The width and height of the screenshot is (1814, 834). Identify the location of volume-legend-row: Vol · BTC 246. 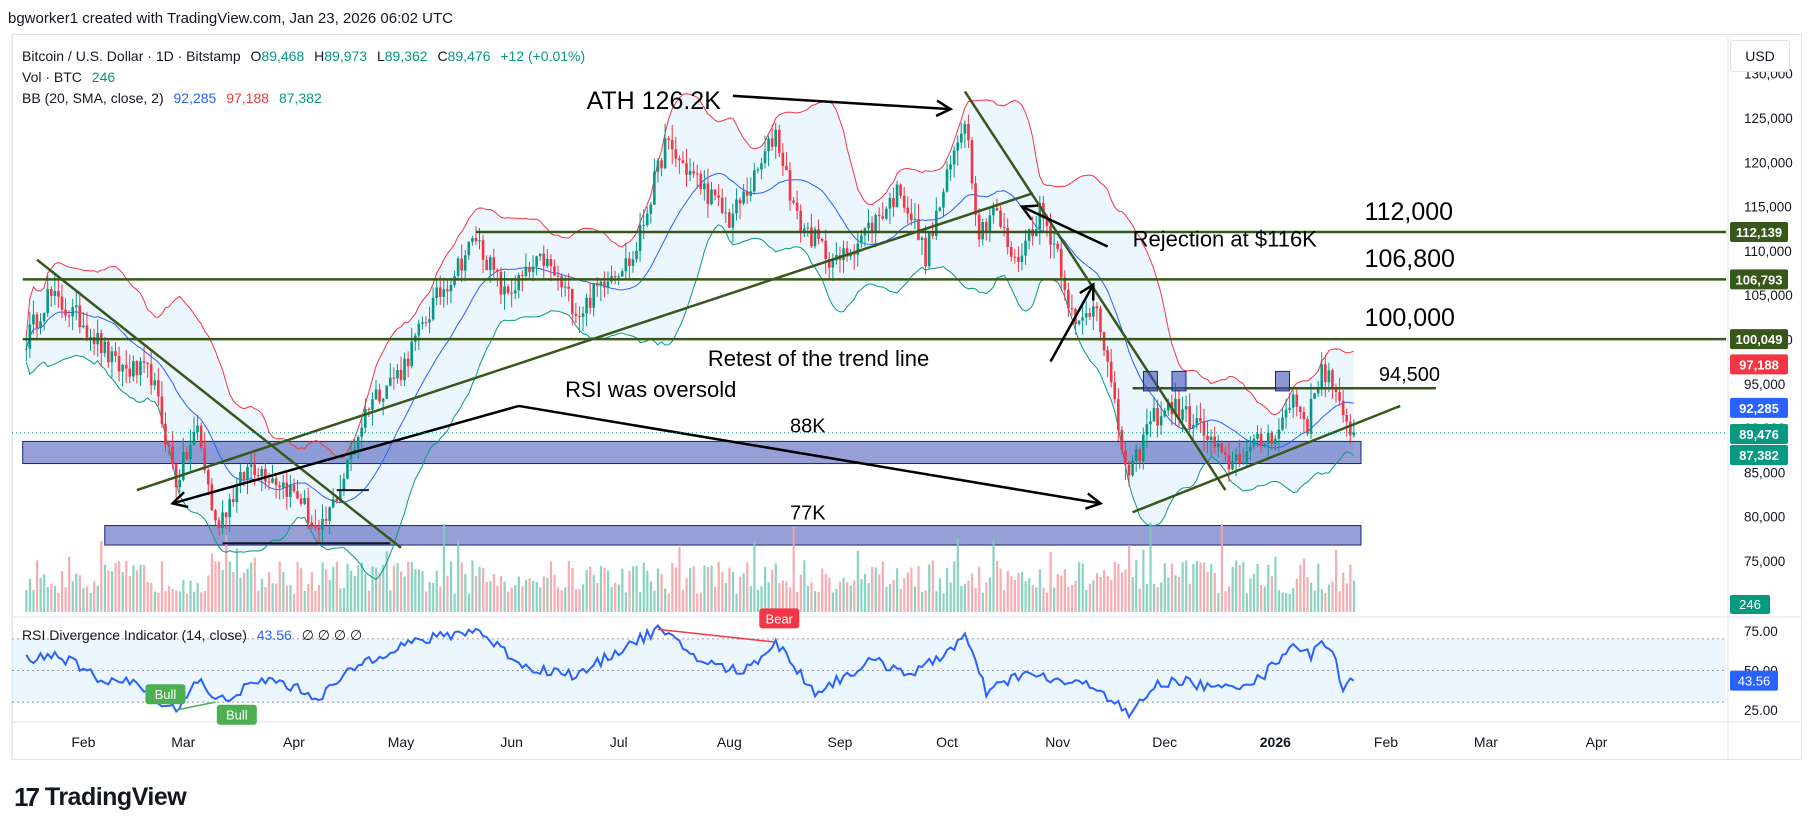
(303, 77).